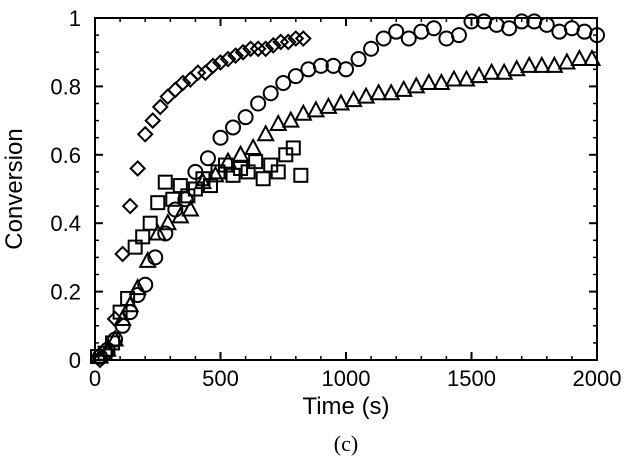 Image resolution: width=640 pixels, height=472 pixels. Describe the element at coordinates (65, 155) in the screenshot. I see `y-tick-label: 0.6` at that location.